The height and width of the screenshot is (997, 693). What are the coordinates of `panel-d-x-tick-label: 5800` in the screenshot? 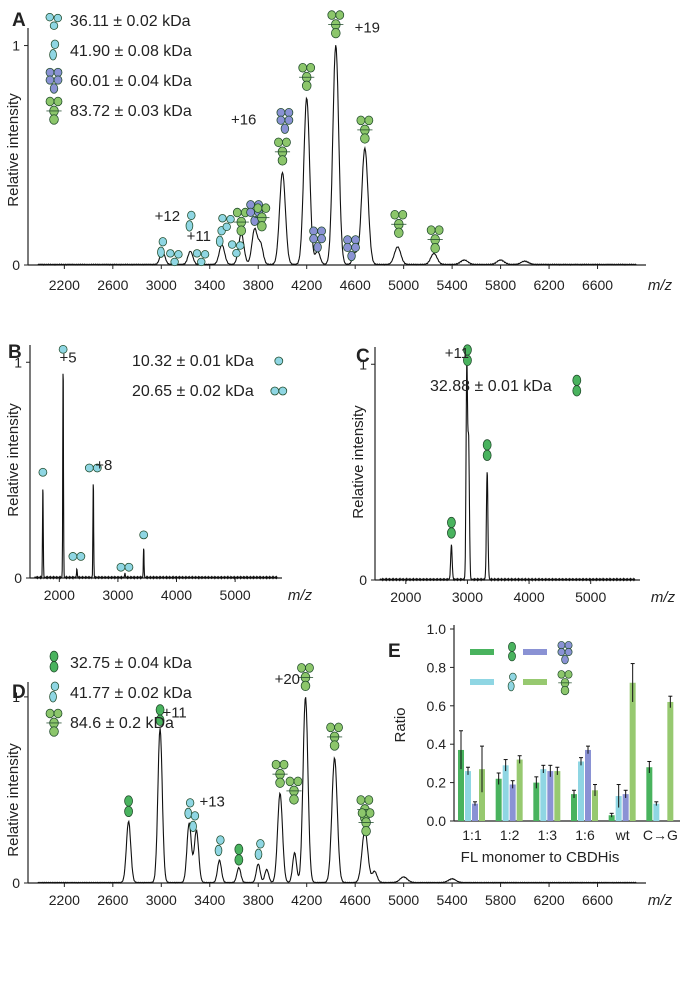 It's located at (500, 900).